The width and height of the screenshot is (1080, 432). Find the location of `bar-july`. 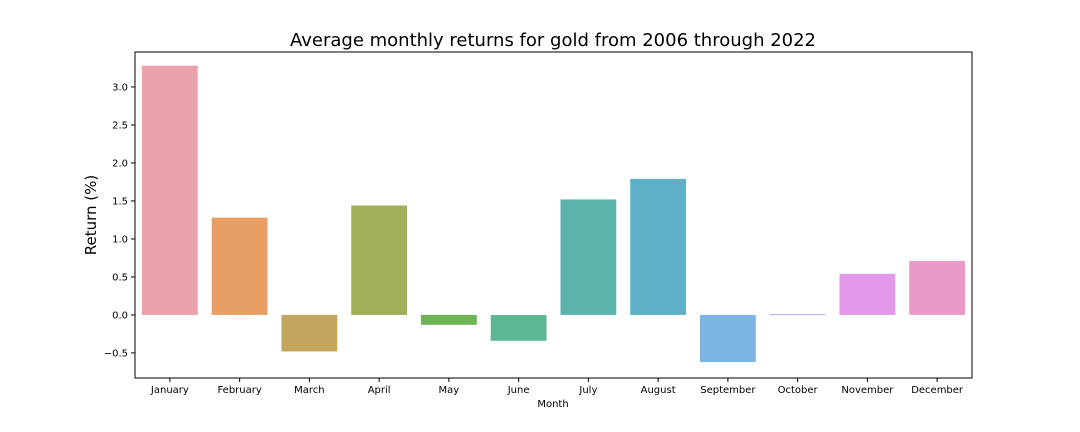

bar-july is located at coordinates (588, 257).